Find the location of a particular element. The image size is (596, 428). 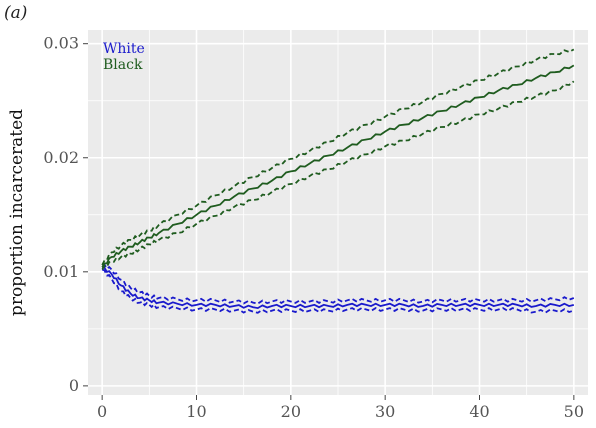

x-tick-label: 50 is located at coordinates (574, 411).